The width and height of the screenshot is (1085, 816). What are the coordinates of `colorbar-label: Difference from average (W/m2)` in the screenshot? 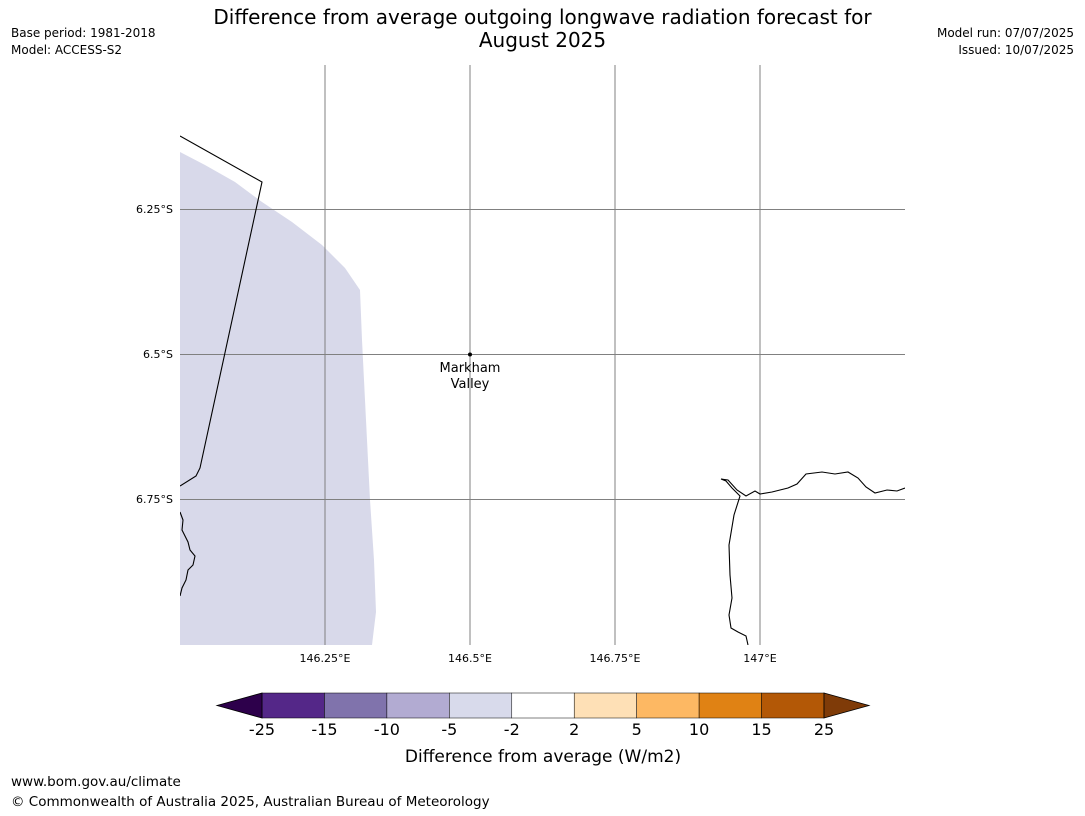 It's located at (543, 757).